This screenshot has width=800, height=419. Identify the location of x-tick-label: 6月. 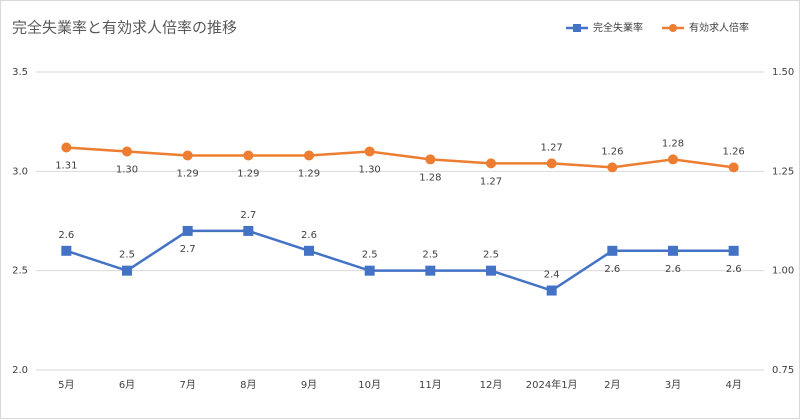
(127, 385).